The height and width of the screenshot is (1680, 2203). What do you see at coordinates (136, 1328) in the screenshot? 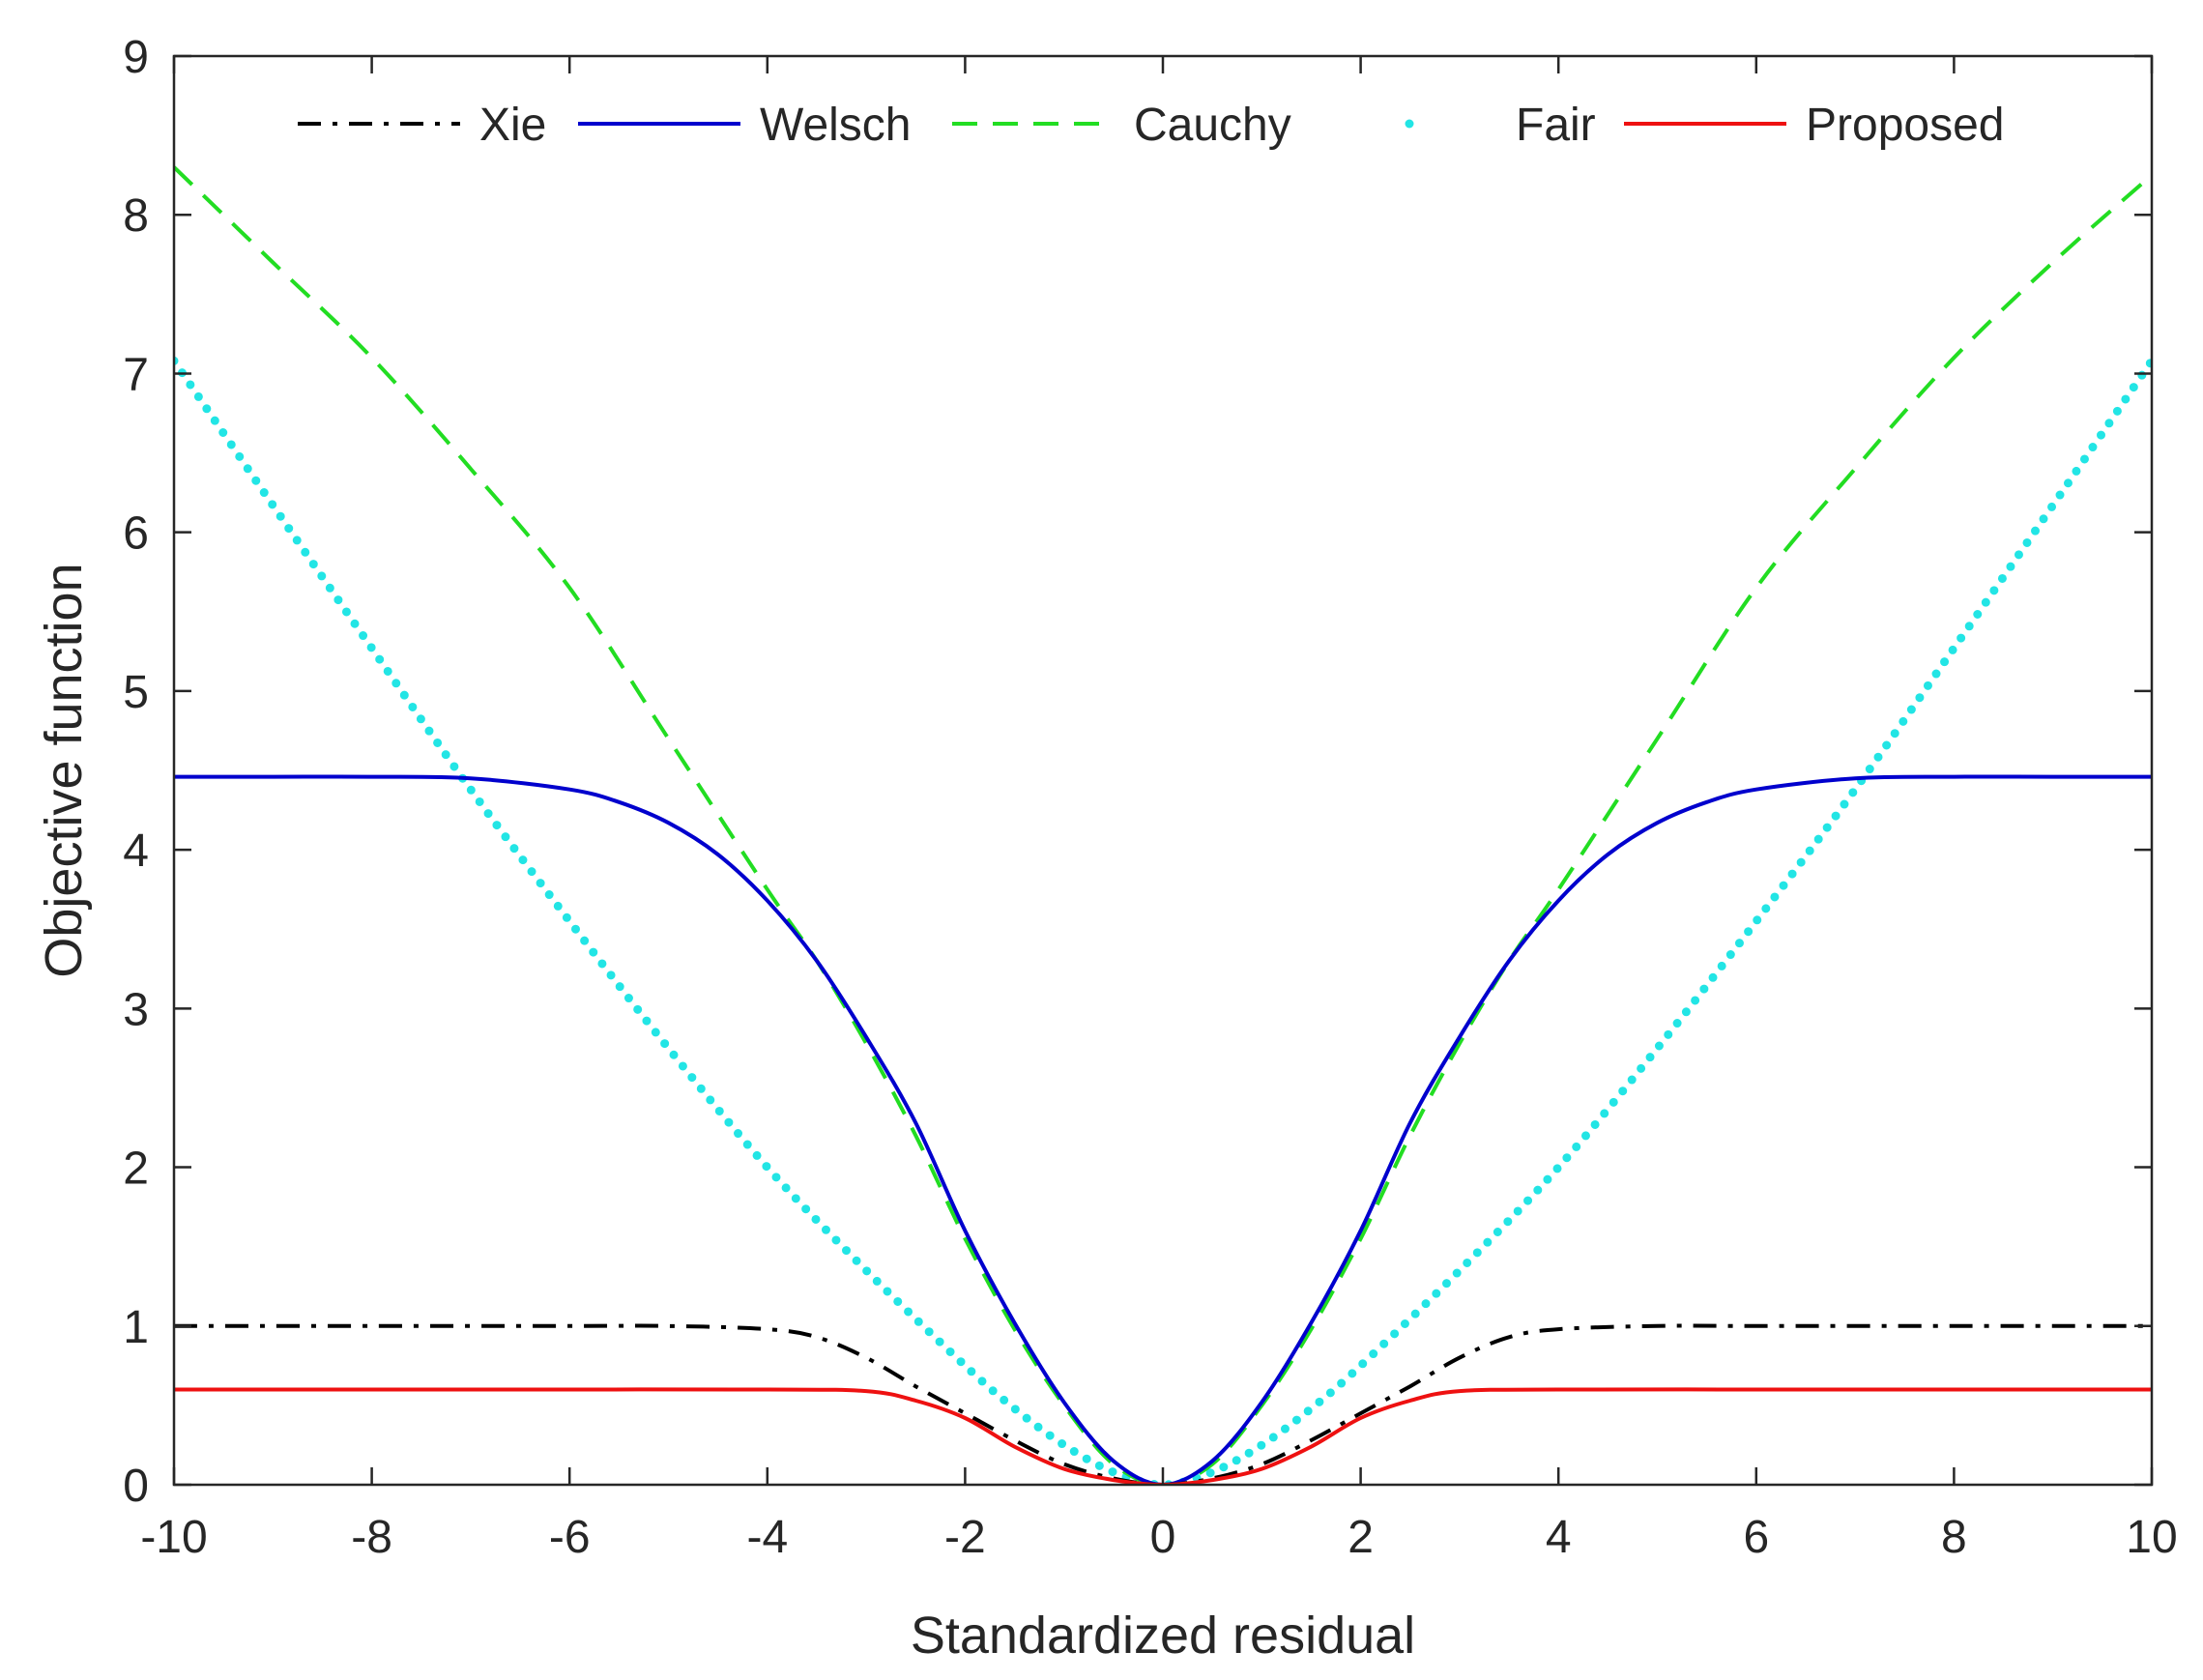
I see `y-tick-label: 1` at bounding box center [136, 1328].